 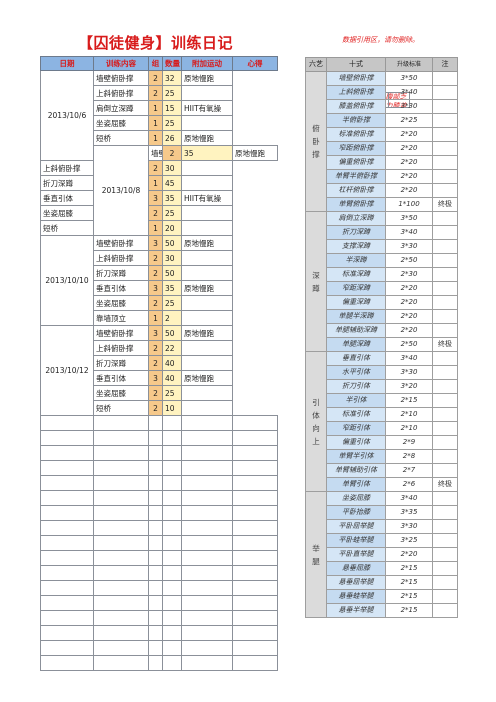 What do you see at coordinates (356, 400) in the screenshot?
I see `style-name-cell: 半引体` at bounding box center [356, 400].